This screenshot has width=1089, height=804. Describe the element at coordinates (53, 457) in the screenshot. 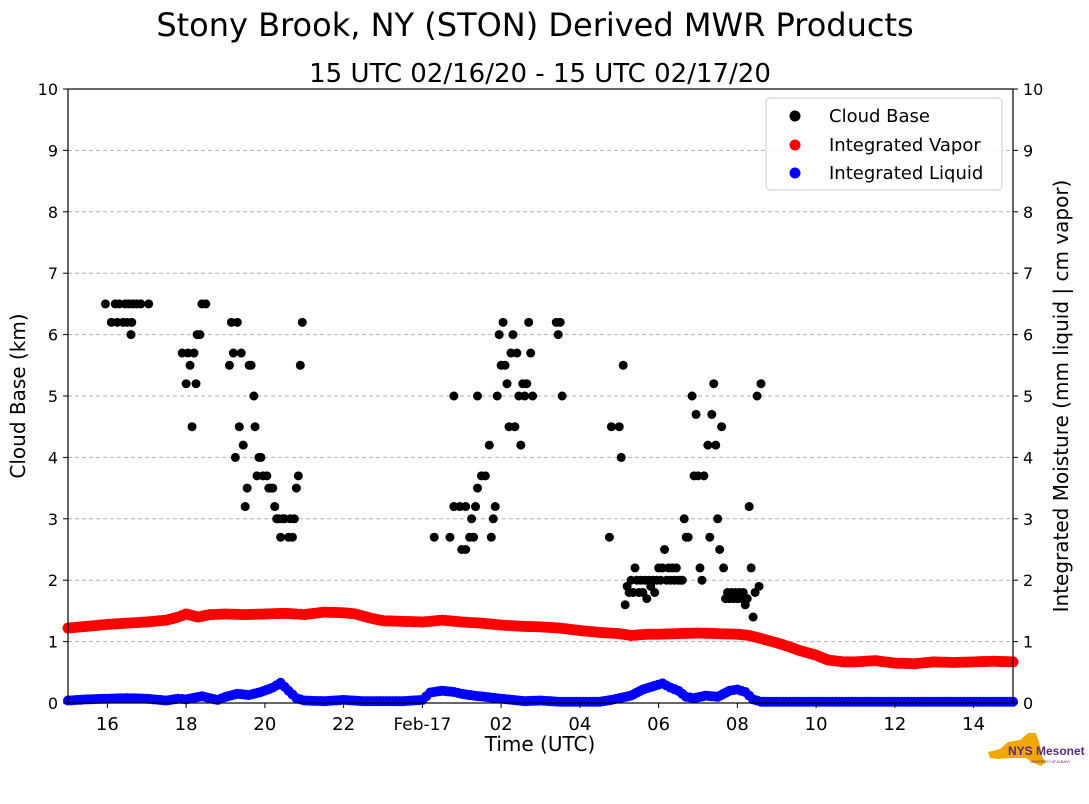

I see `y-tick-label: 4` at that location.